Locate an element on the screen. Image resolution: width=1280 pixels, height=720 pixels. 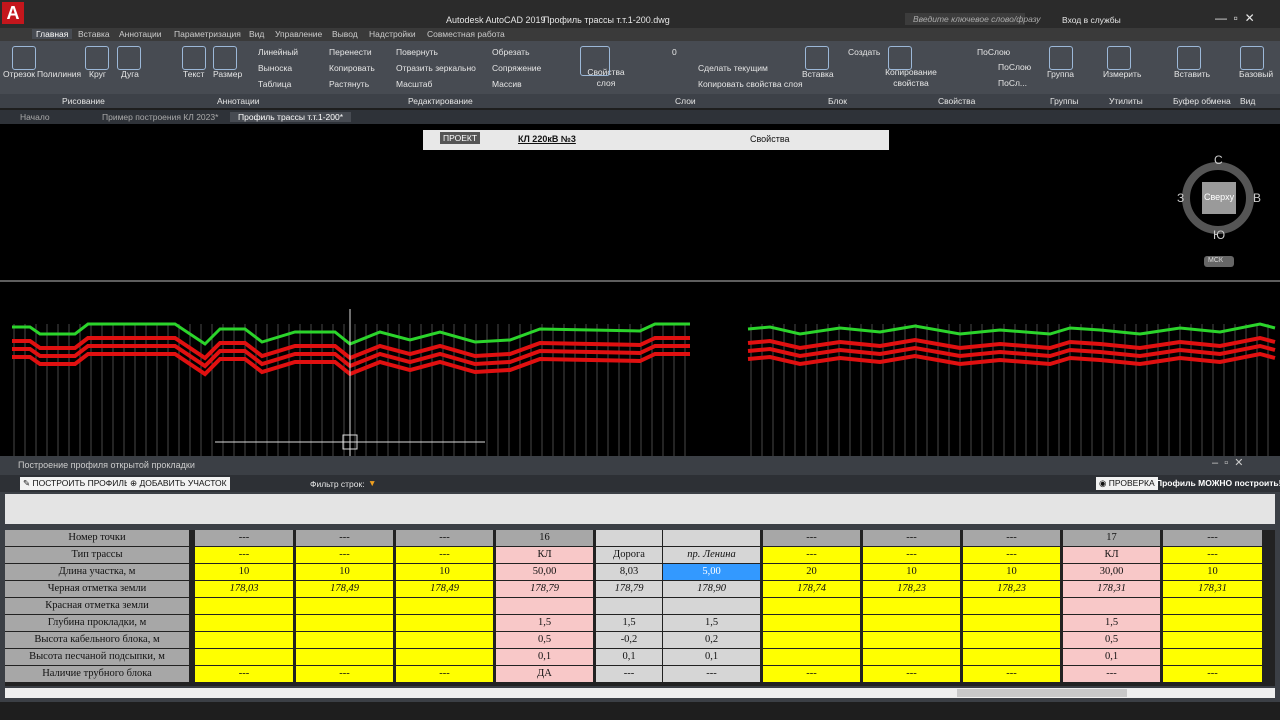
row-header: Тип трассы is located at coordinates (97, 555).